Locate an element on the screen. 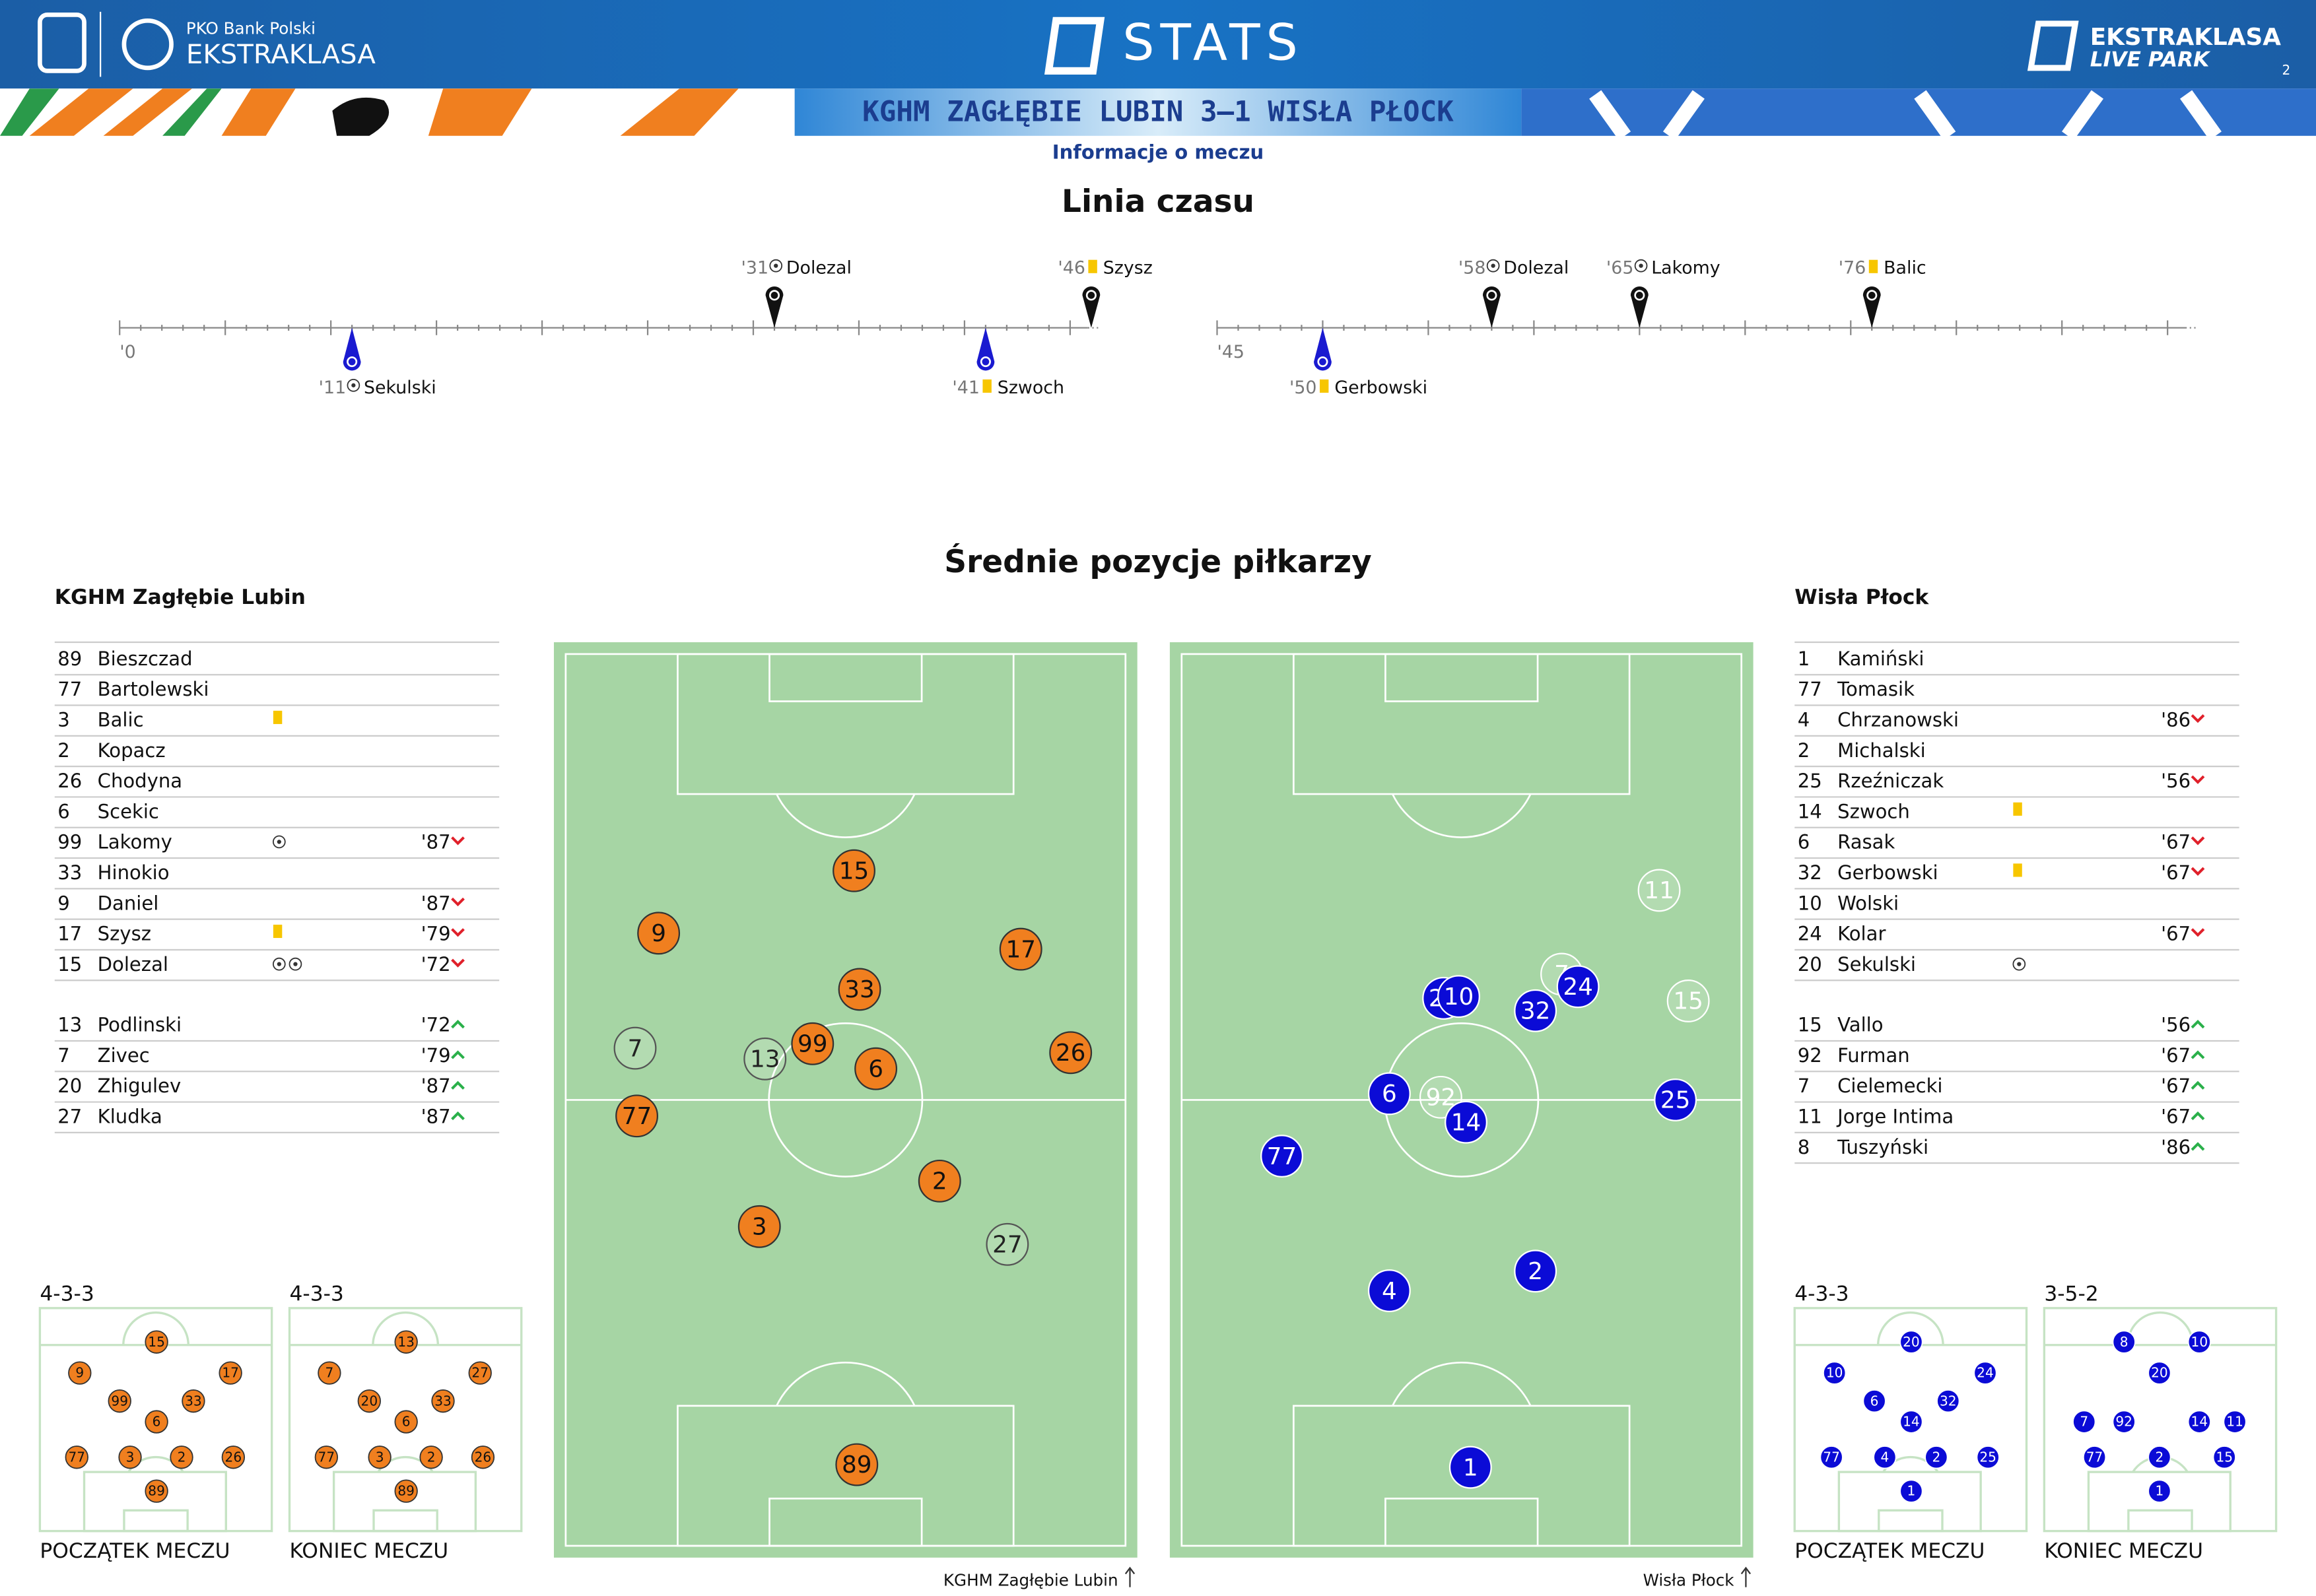  player-name: Dolezal is located at coordinates (133, 965).